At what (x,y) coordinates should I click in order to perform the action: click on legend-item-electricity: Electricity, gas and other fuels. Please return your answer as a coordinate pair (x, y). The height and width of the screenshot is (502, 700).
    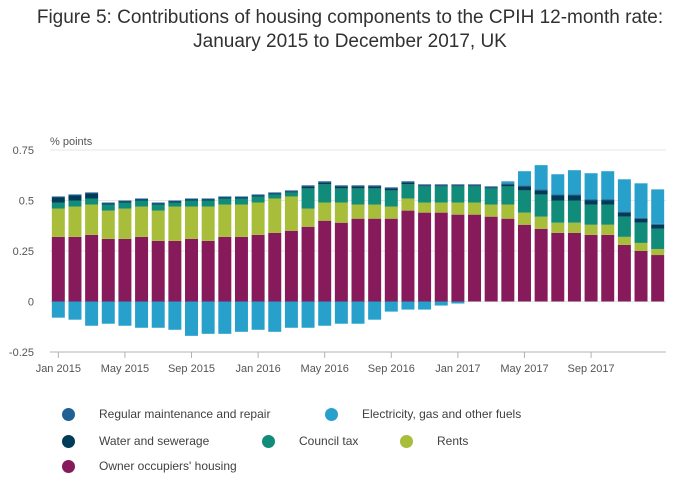
    Looking at the image, I should click on (423, 414).